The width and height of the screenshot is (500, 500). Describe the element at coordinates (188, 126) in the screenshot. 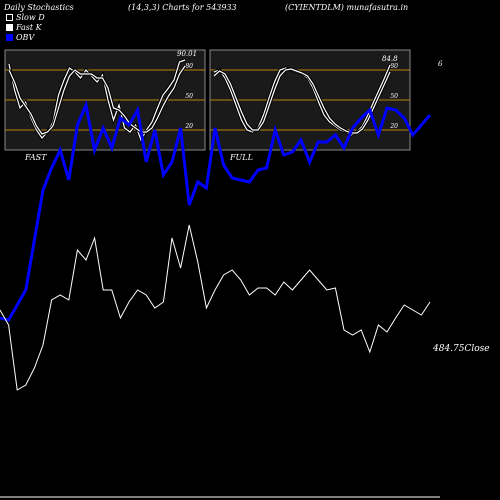

I see `fast-level-label: 20` at that location.